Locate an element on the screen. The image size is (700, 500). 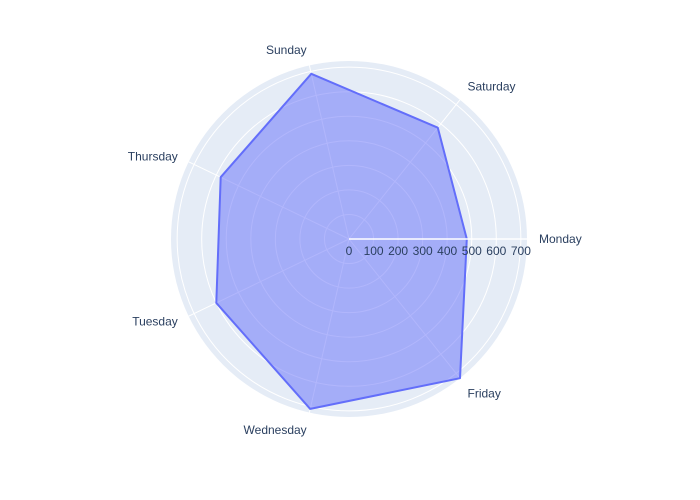
category-label-sunday: Sunday is located at coordinates (286, 50).